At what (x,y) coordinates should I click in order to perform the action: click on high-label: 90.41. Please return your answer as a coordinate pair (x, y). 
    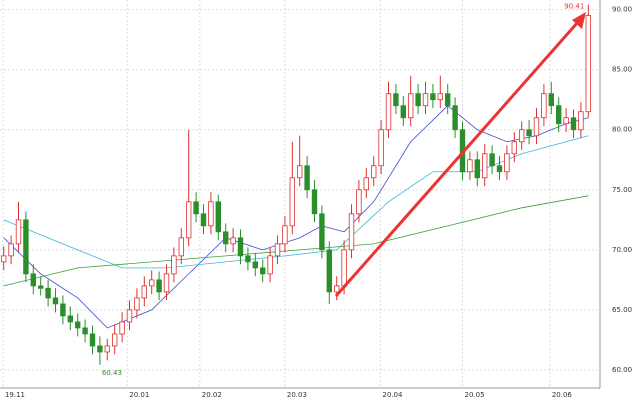
    Looking at the image, I should click on (574, 7).